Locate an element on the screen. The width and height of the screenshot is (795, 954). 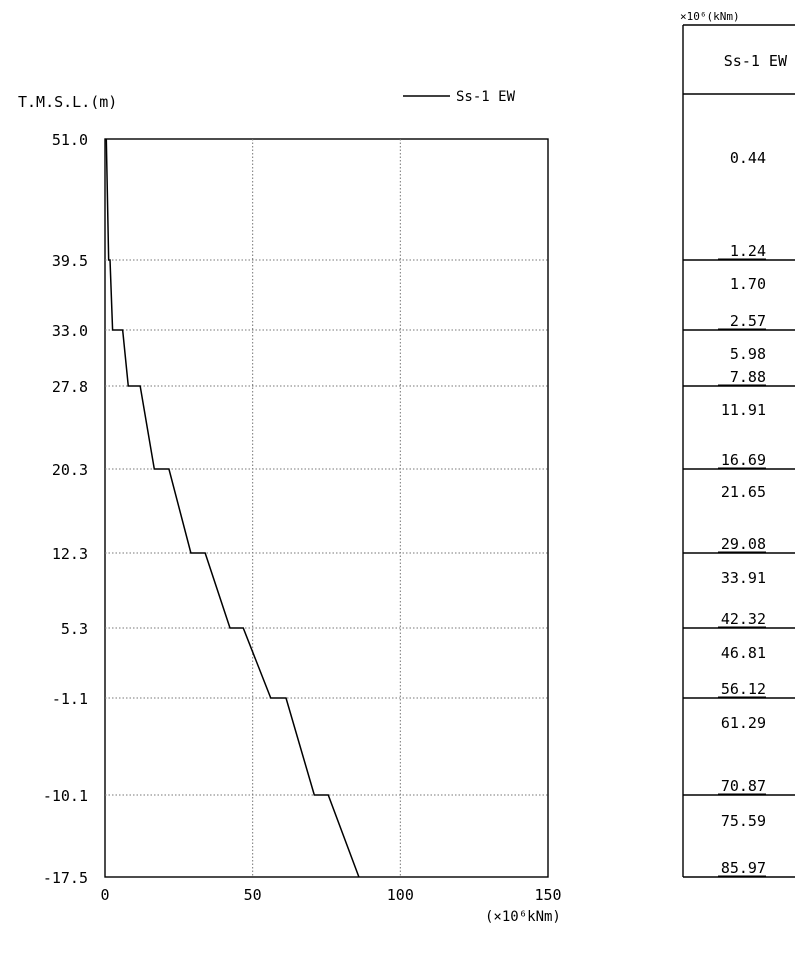
table-bottom-value: 85.97 is located at coordinates (743, 868).